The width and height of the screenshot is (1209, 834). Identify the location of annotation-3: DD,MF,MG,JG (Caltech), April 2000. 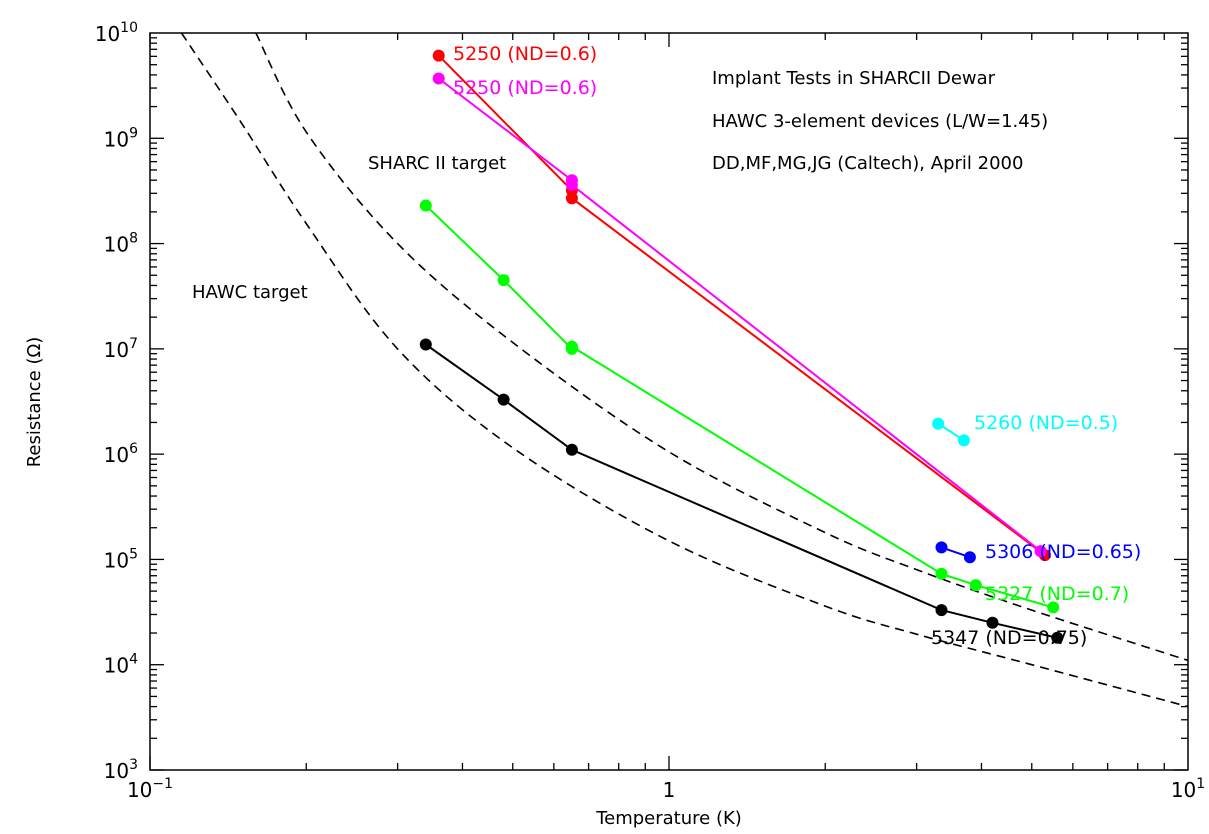
(867, 163).